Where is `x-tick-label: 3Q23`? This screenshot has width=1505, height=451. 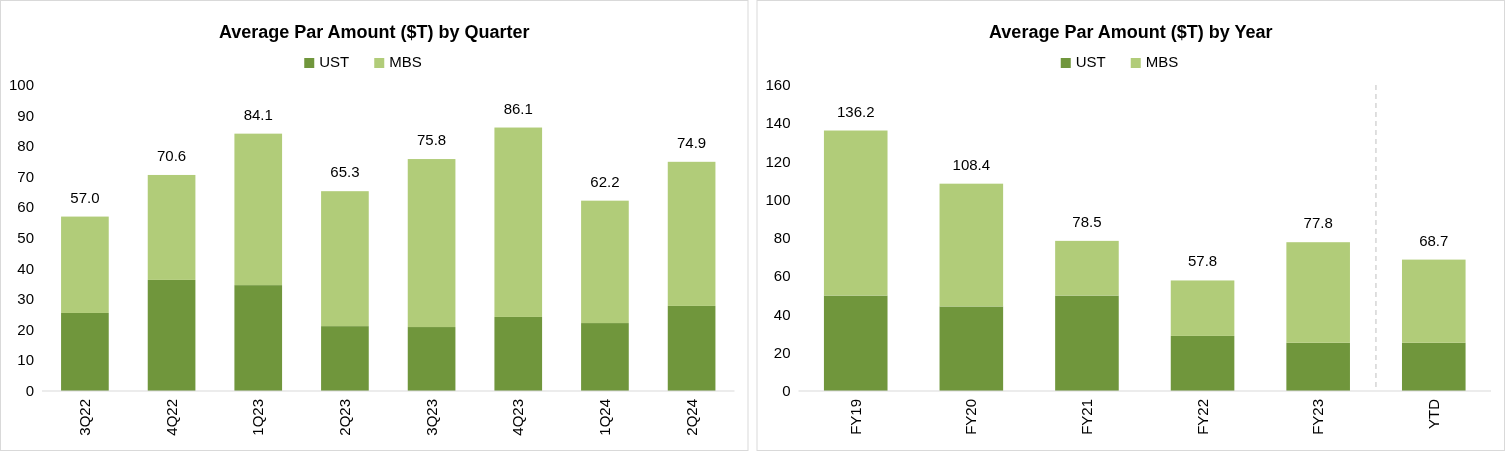
x-tick-label: 3Q23 is located at coordinates (431, 417).